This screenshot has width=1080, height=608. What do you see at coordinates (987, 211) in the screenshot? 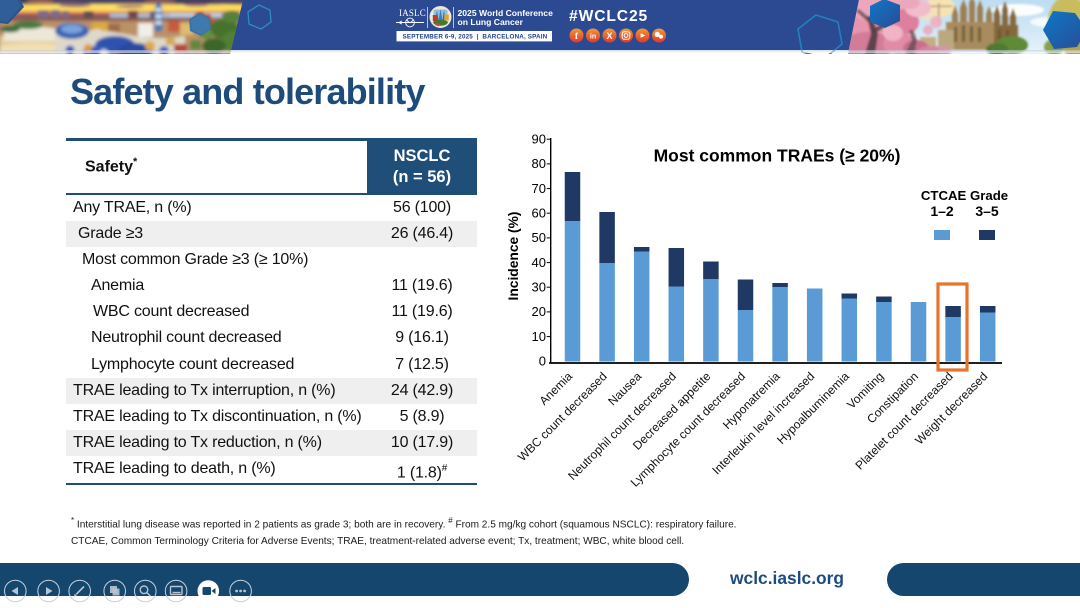
I see `svg-text: 3–5` at bounding box center [987, 211].